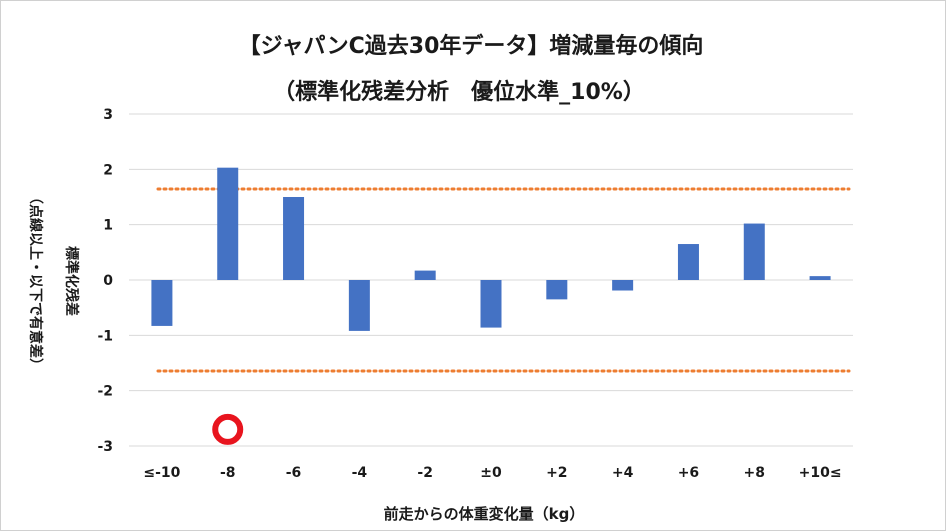 The image size is (946, 532). What do you see at coordinates (108, 226) in the screenshot?
I see `y-tick-label: 1` at bounding box center [108, 226].